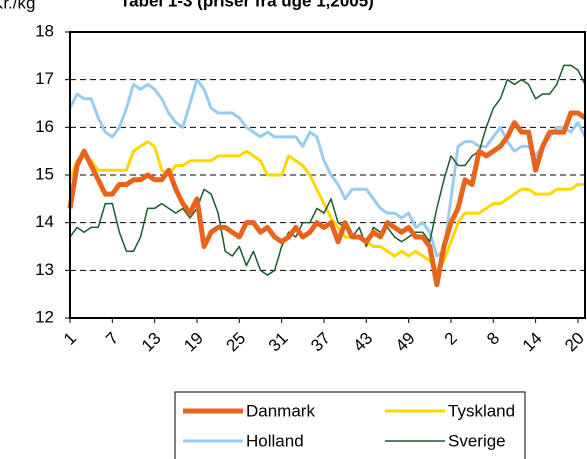 The height and width of the screenshot is (459, 587). I want to click on chart-title: Tabel 1-3 (priser fra uge 1,2005), so click(247, 5).